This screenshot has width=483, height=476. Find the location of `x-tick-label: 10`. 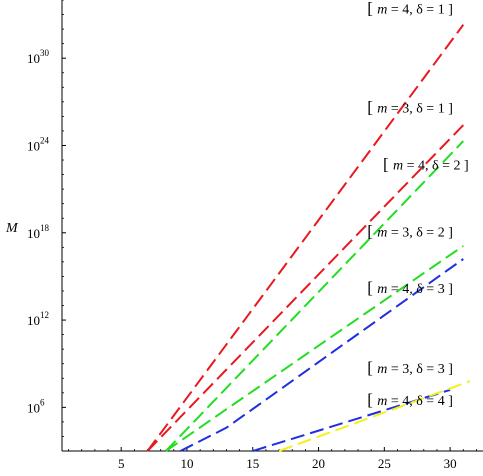

x-tick-label: 10 is located at coordinates (186, 463).